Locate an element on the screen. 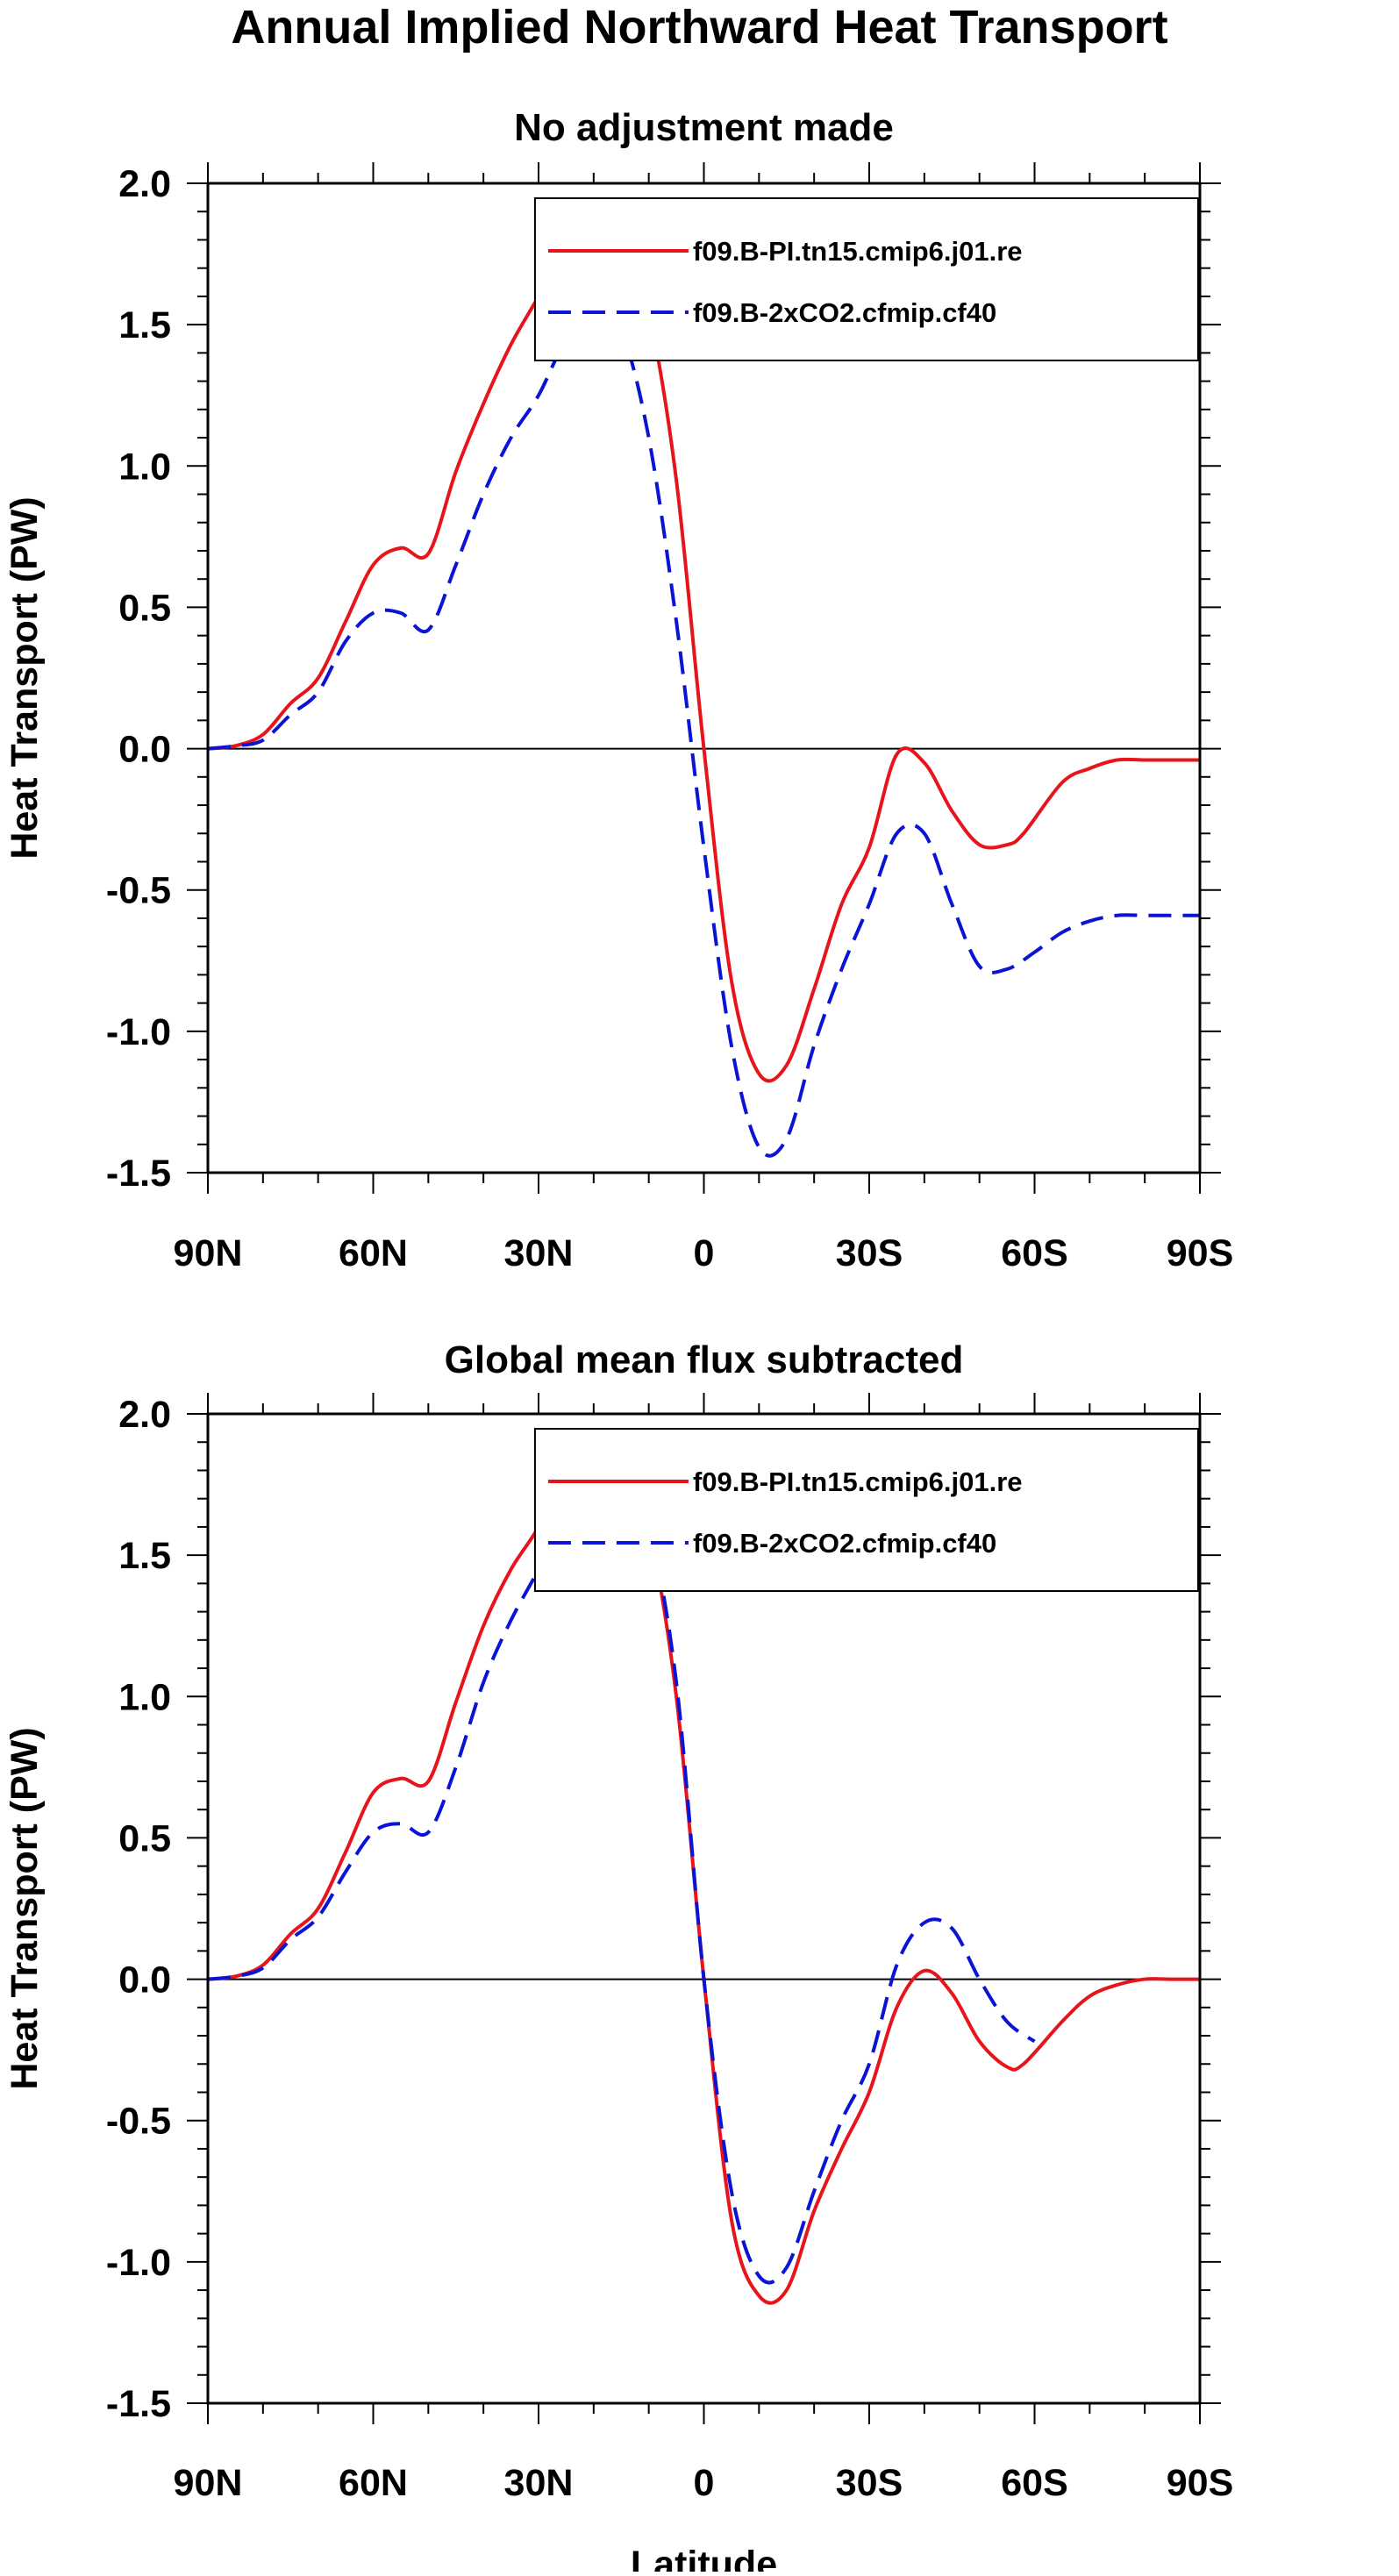  chart-title: No adjustment made is located at coordinates (704, 128).